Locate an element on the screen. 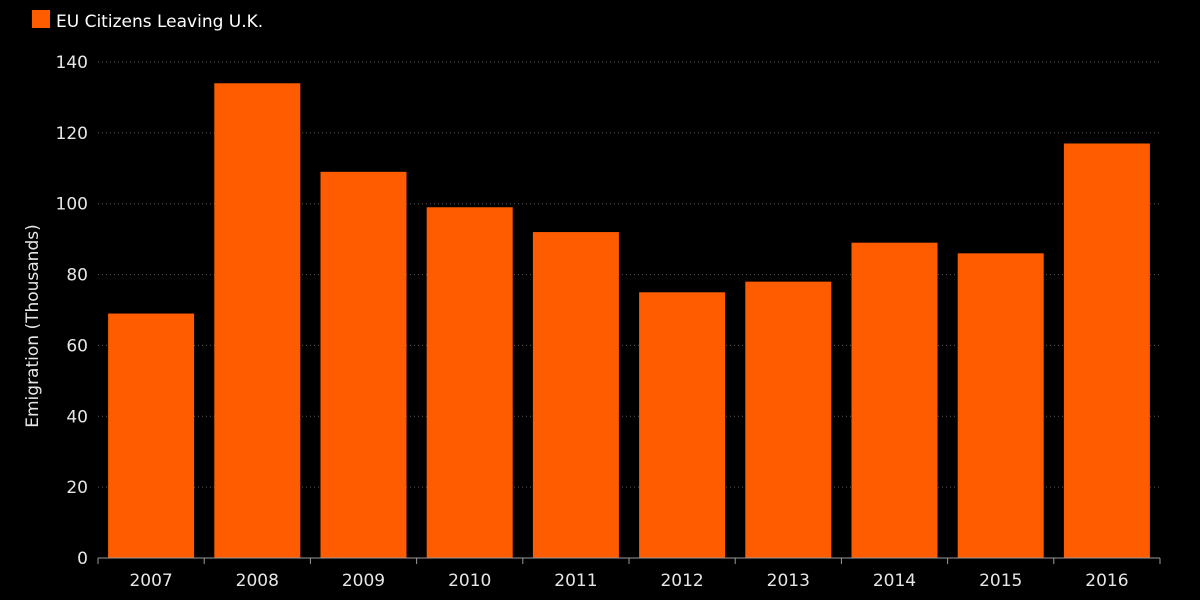 The width and height of the screenshot is (1200, 600). x-tick-label: 2014 is located at coordinates (894, 581).